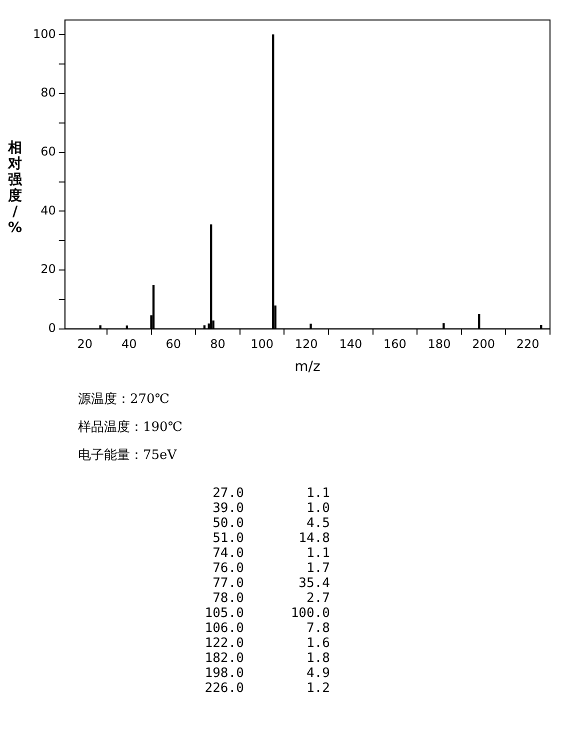 This screenshot has height=743, width=570. Describe the element at coordinates (271, 493) in the screenshot. I see `text: 27.0 1.1` at that location.